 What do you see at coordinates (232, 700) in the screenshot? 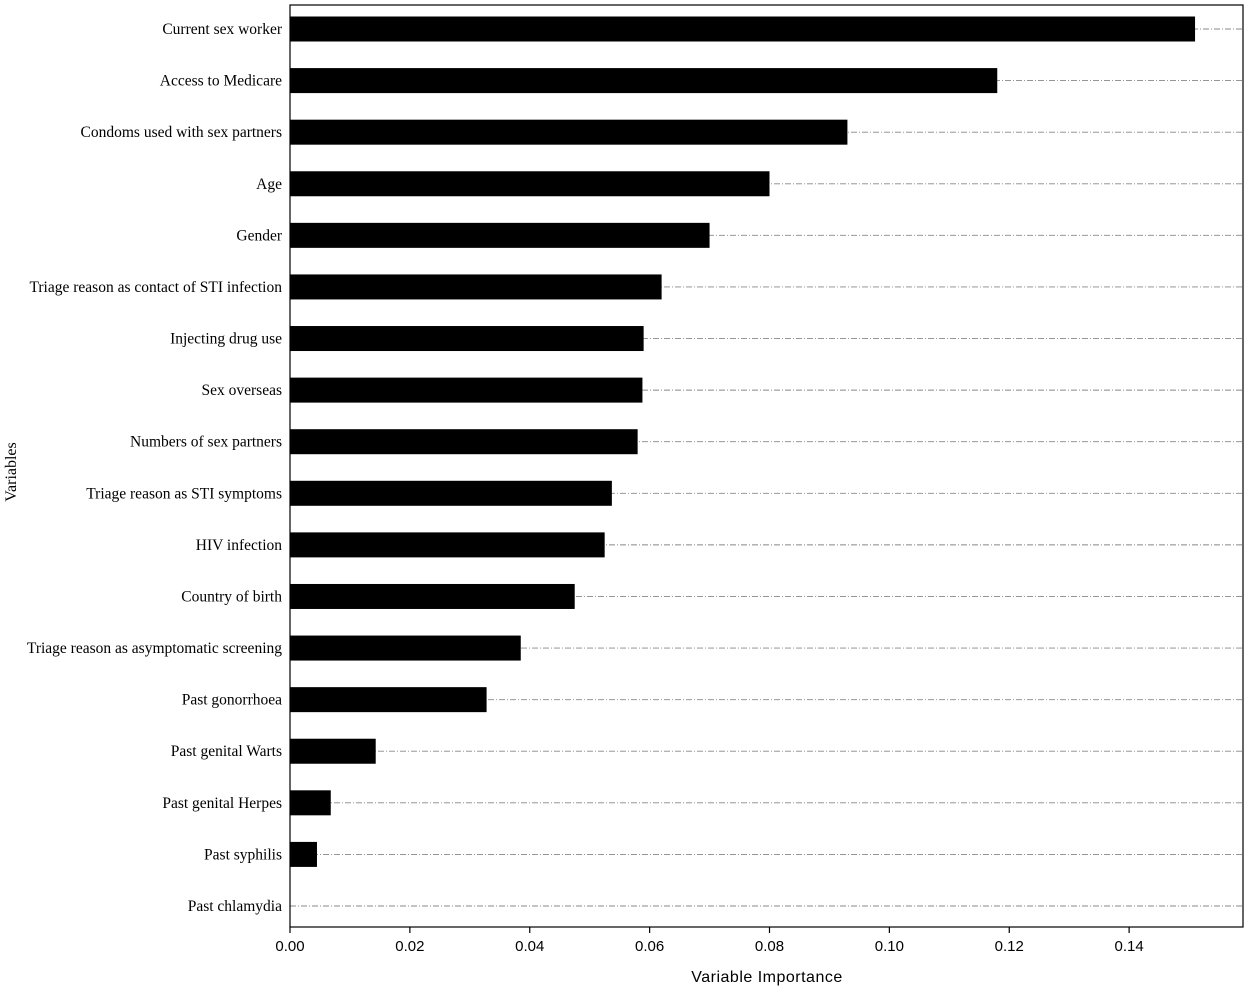
I see `category-label: Past gonorrhoea` at bounding box center [232, 700].